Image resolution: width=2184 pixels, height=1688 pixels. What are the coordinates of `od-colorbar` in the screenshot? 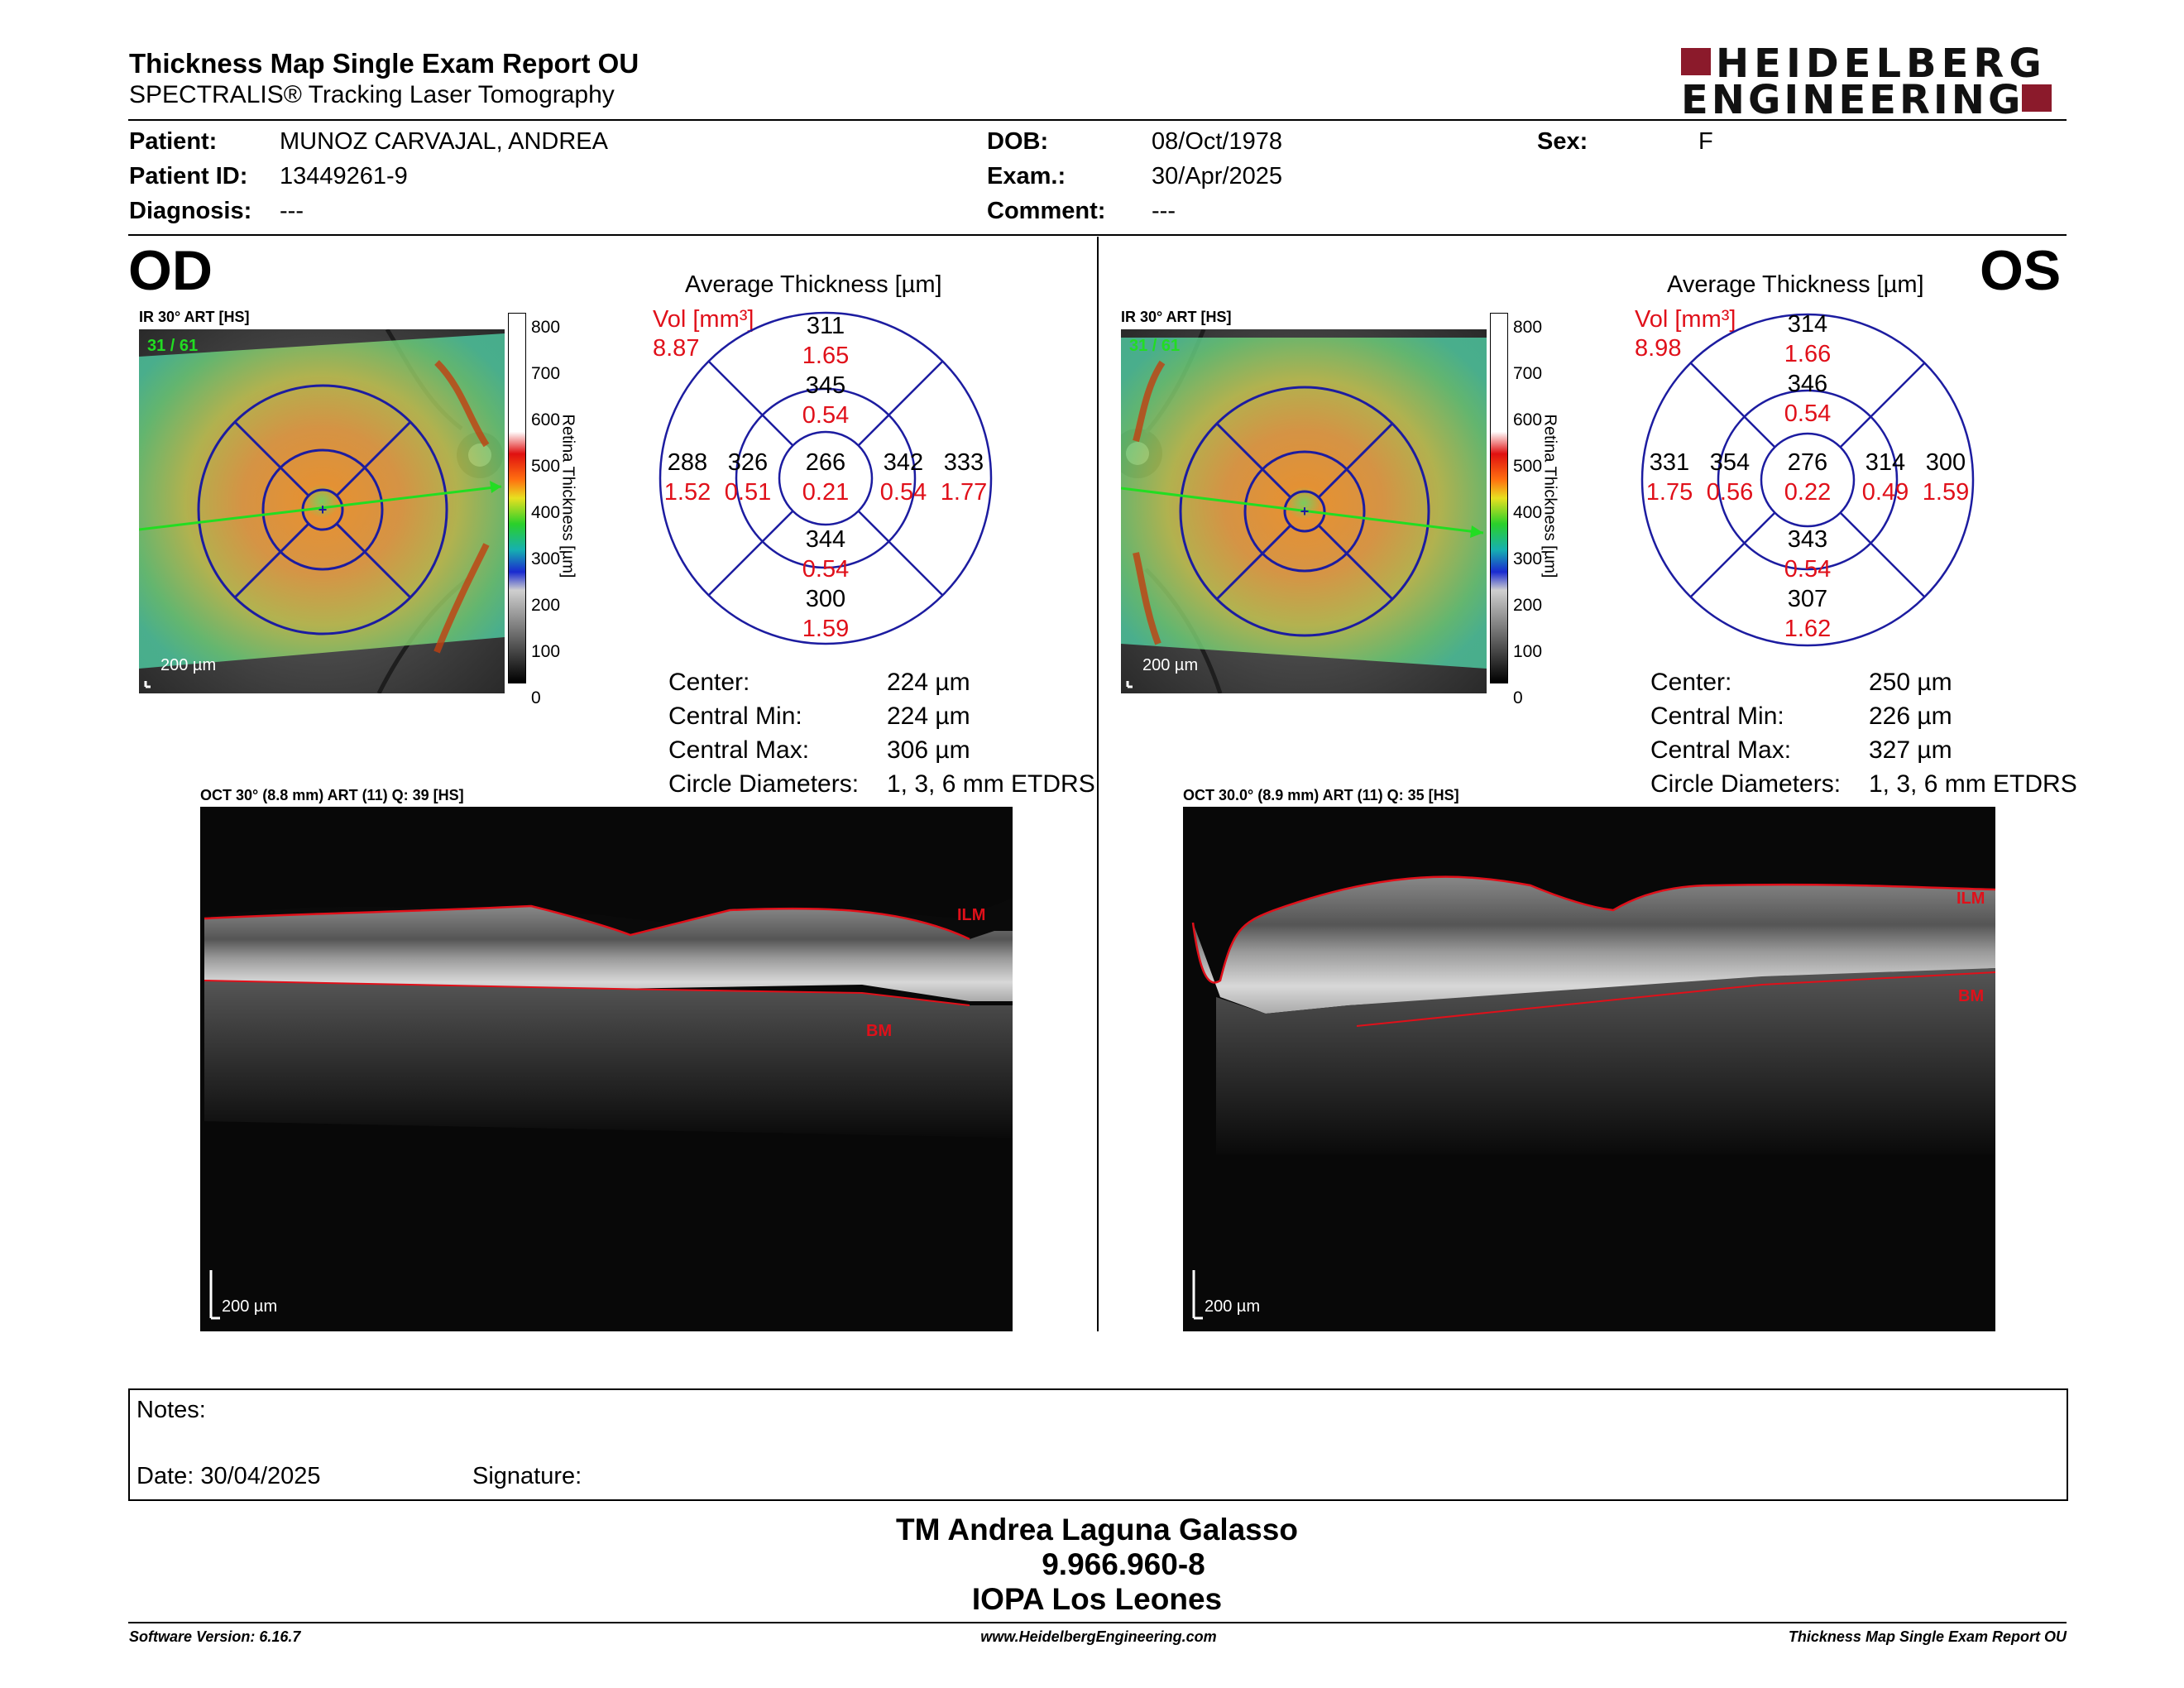 It's located at (517, 498).